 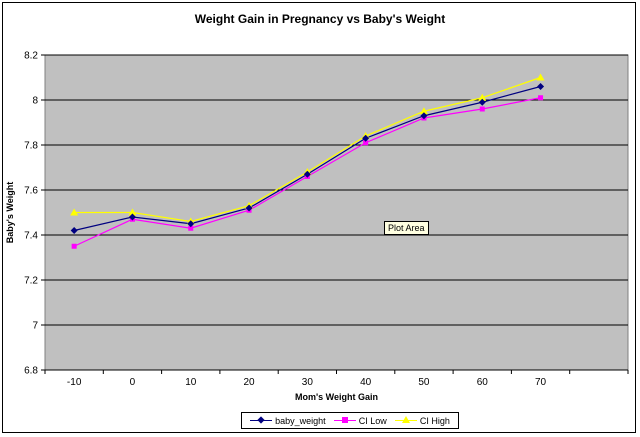 What do you see at coordinates (191, 382) in the screenshot?
I see `x-tick-label: 10` at bounding box center [191, 382].